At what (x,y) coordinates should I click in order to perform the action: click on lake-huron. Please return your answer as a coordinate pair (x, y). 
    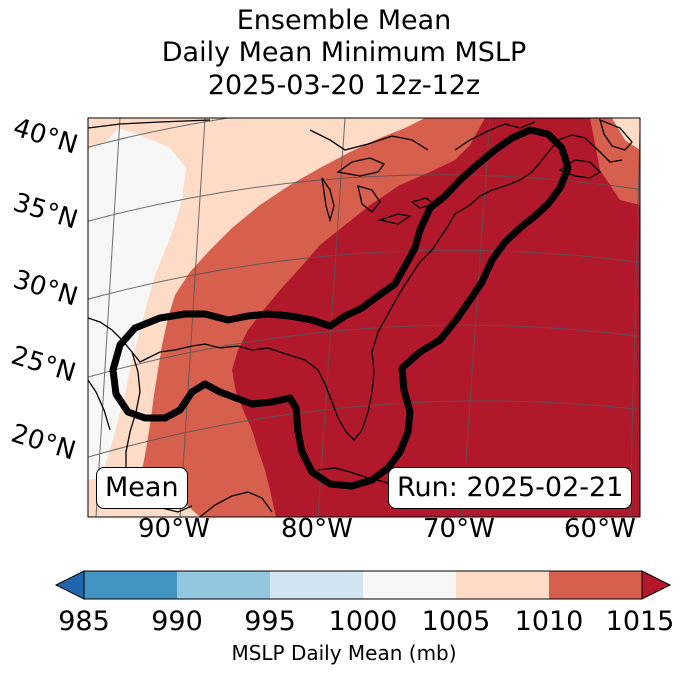
    Looking at the image, I should click on (369, 199).